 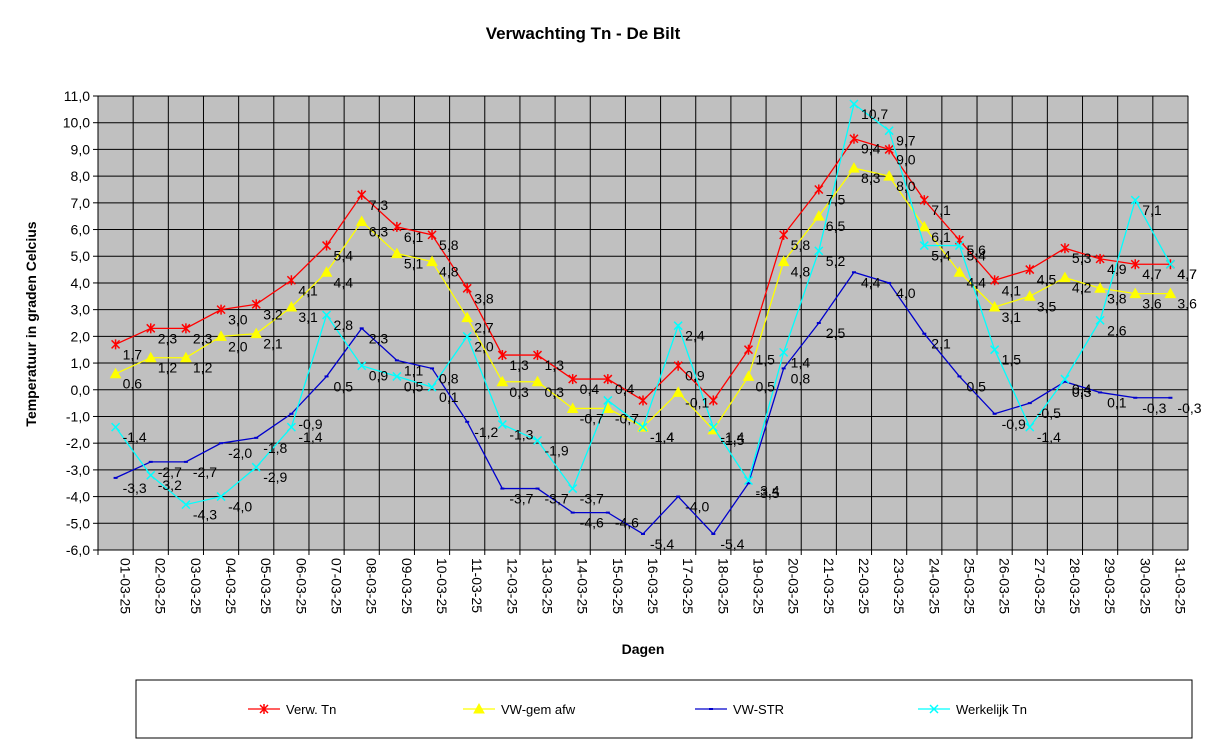 What do you see at coordinates (78, 443) in the screenshot?
I see `y-tick-label: -2,0` at bounding box center [78, 443].